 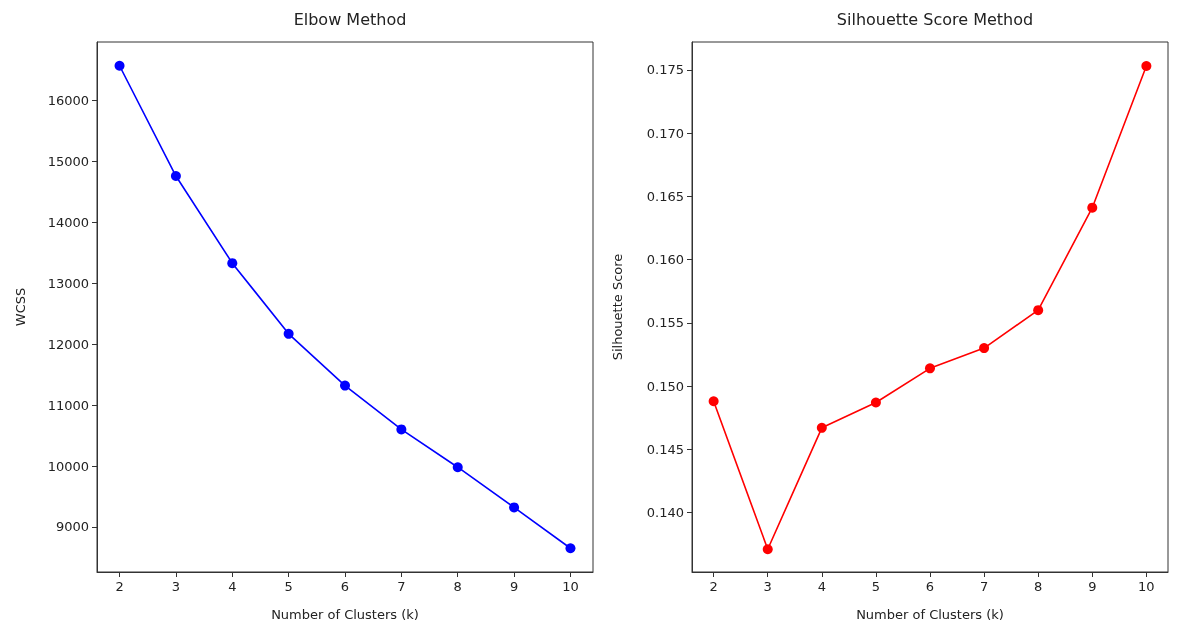 I want to click on y-tick-label: 12000, so click(x=68, y=344).